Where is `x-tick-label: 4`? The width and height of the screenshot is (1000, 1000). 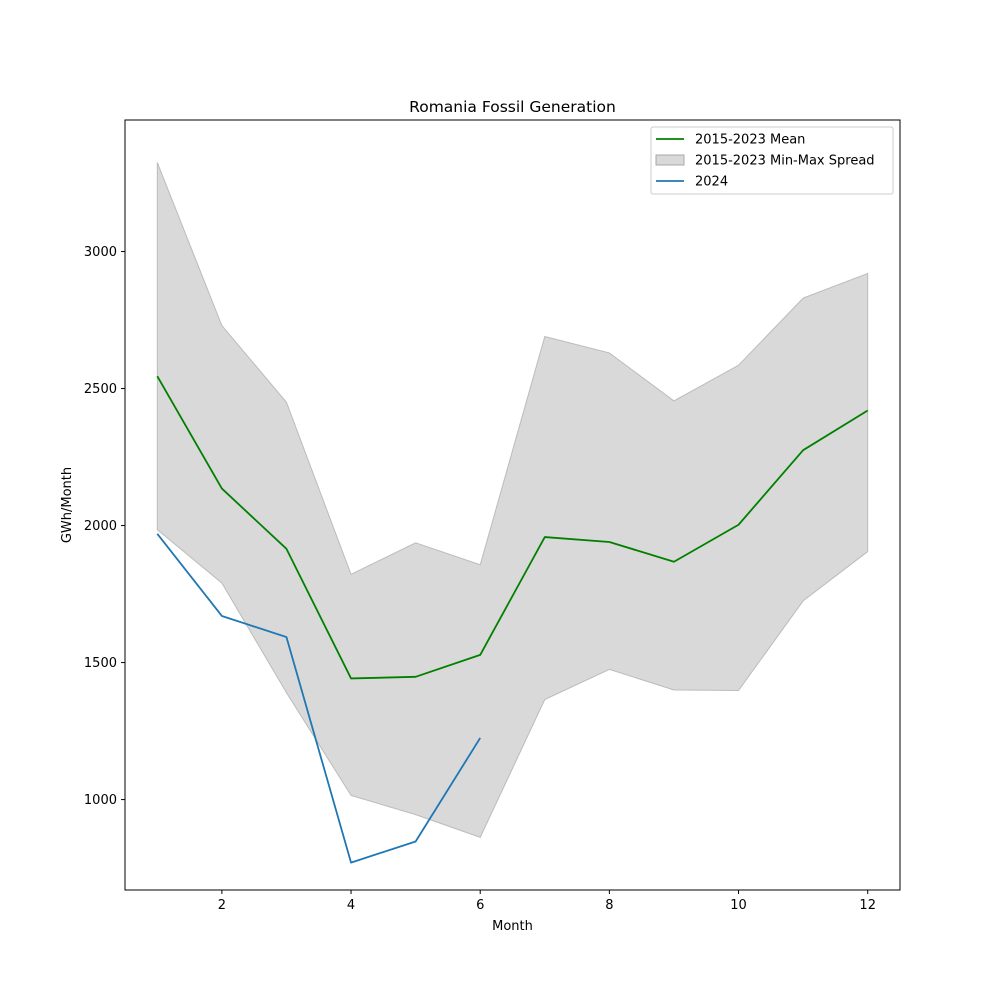
x-tick-label: 4 is located at coordinates (351, 905).